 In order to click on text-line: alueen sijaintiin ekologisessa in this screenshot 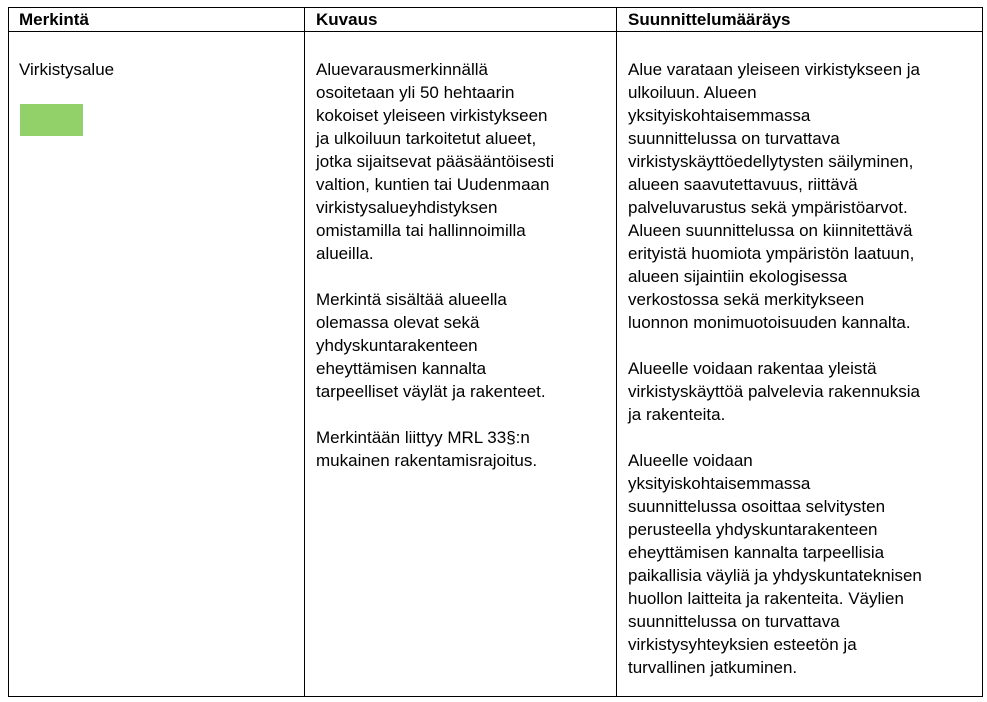, I will do `click(738, 276)`.